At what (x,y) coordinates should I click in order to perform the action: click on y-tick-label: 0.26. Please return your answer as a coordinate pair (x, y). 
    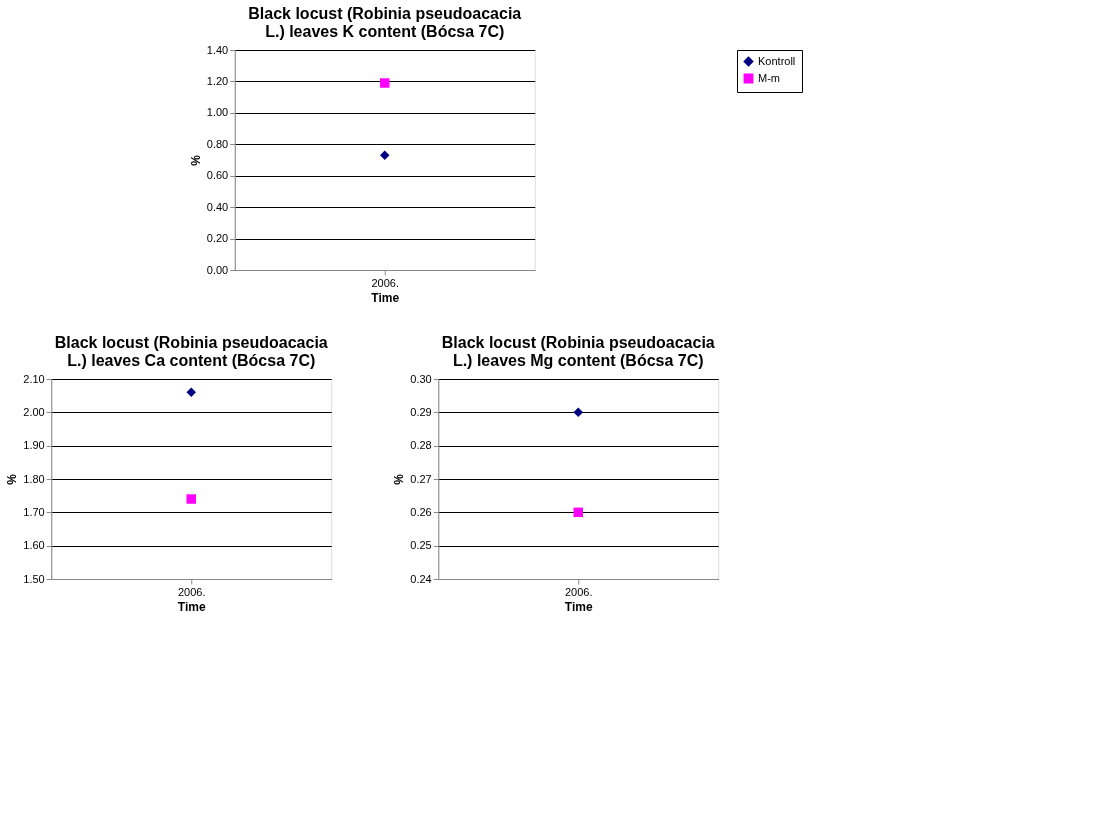
    Looking at the image, I should click on (421, 511).